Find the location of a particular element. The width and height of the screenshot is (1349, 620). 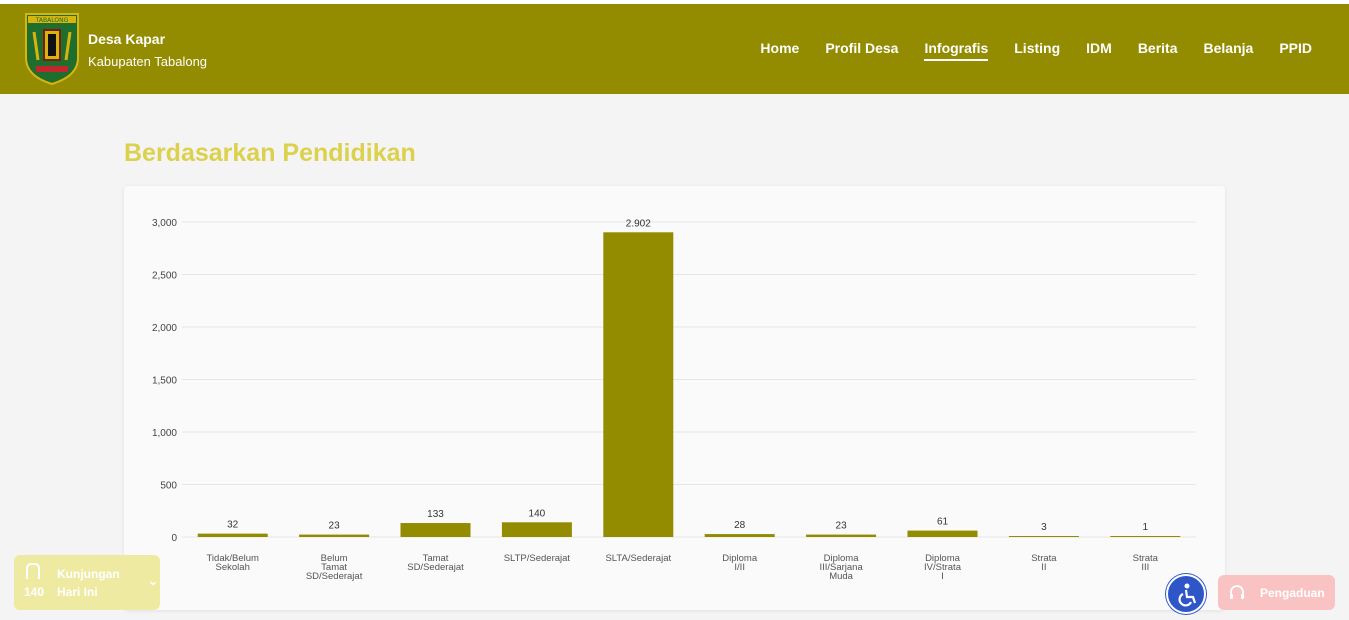

x-tick-label: III/Sarjana is located at coordinates (841, 567).